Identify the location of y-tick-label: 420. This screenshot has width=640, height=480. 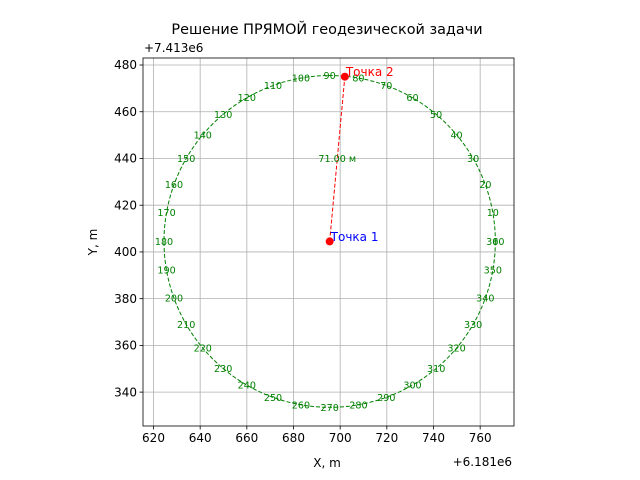
(125, 205).